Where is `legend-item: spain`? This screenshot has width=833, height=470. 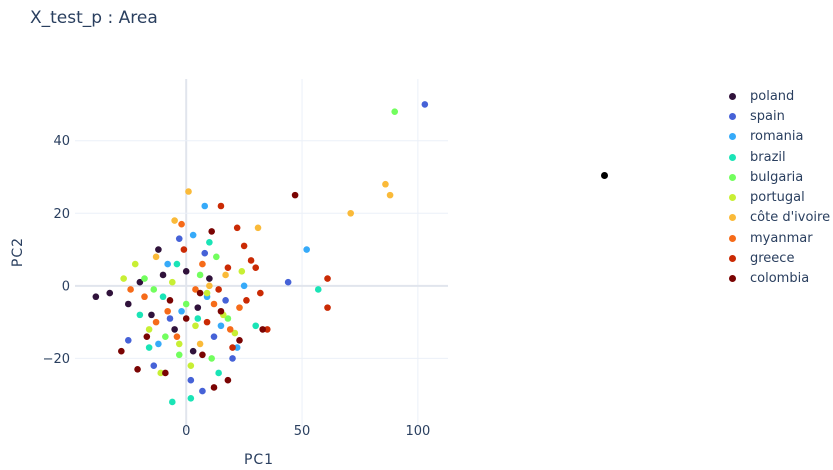
legend-item: spain is located at coordinates (779, 116).